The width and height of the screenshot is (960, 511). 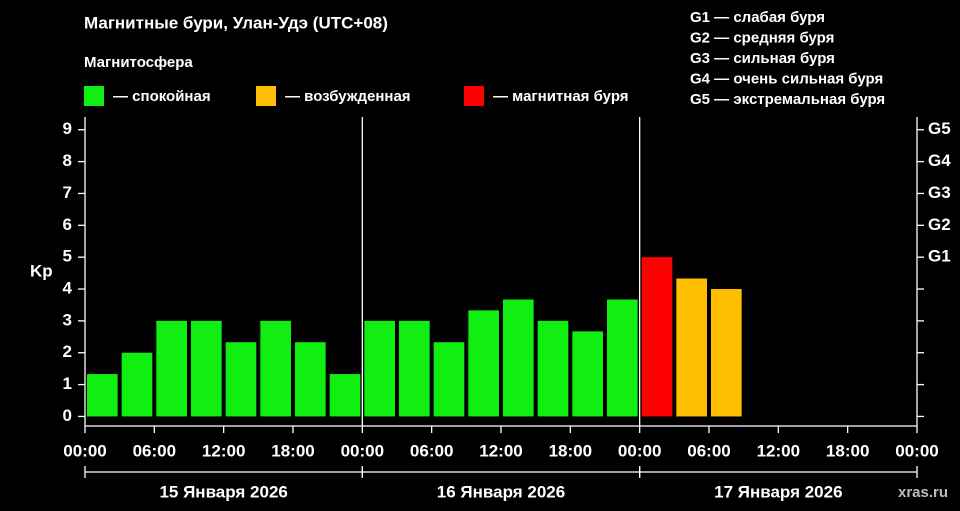 What do you see at coordinates (223, 491) in the screenshot?
I see `day-label: 15 Января 2026` at bounding box center [223, 491].